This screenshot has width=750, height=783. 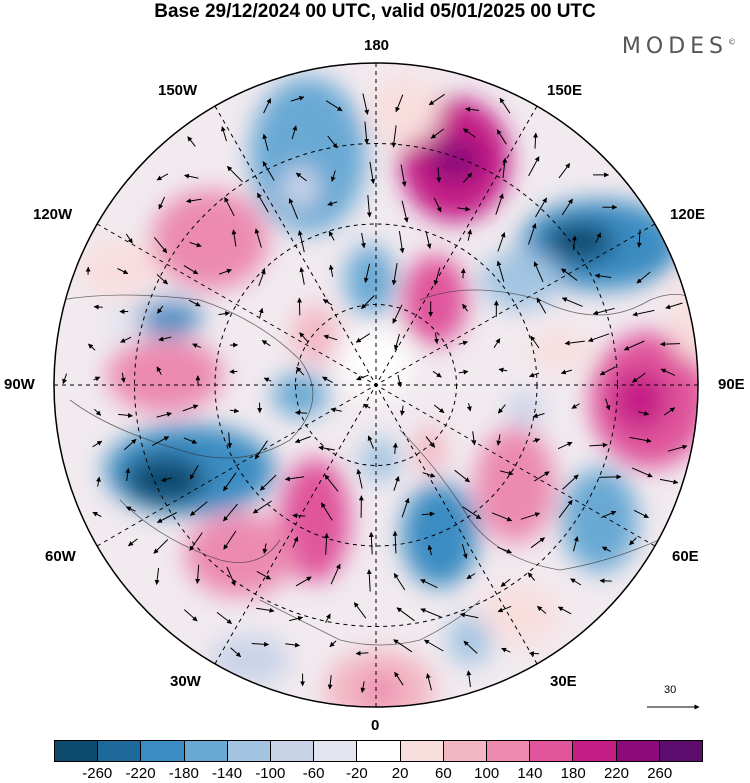 What do you see at coordinates (688, 214) in the screenshot?
I see `lon-label-120e: 120E` at bounding box center [688, 214].